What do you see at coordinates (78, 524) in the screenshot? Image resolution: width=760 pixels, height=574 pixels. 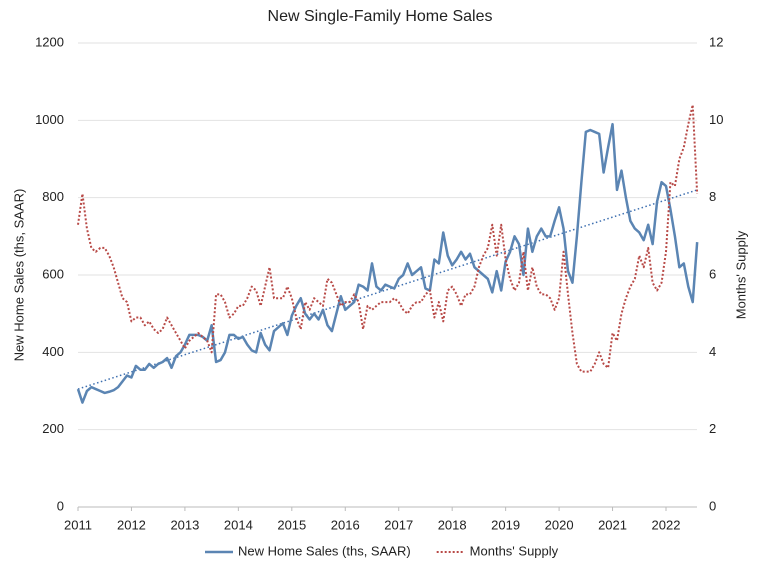 I see `x-tick-label: 2011` at bounding box center [78, 524].